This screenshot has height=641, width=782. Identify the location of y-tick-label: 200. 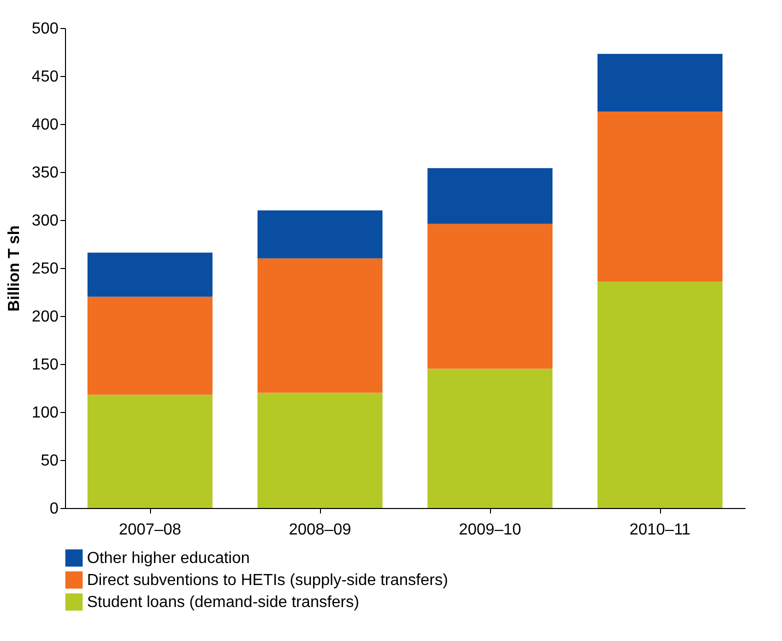
(45, 317).